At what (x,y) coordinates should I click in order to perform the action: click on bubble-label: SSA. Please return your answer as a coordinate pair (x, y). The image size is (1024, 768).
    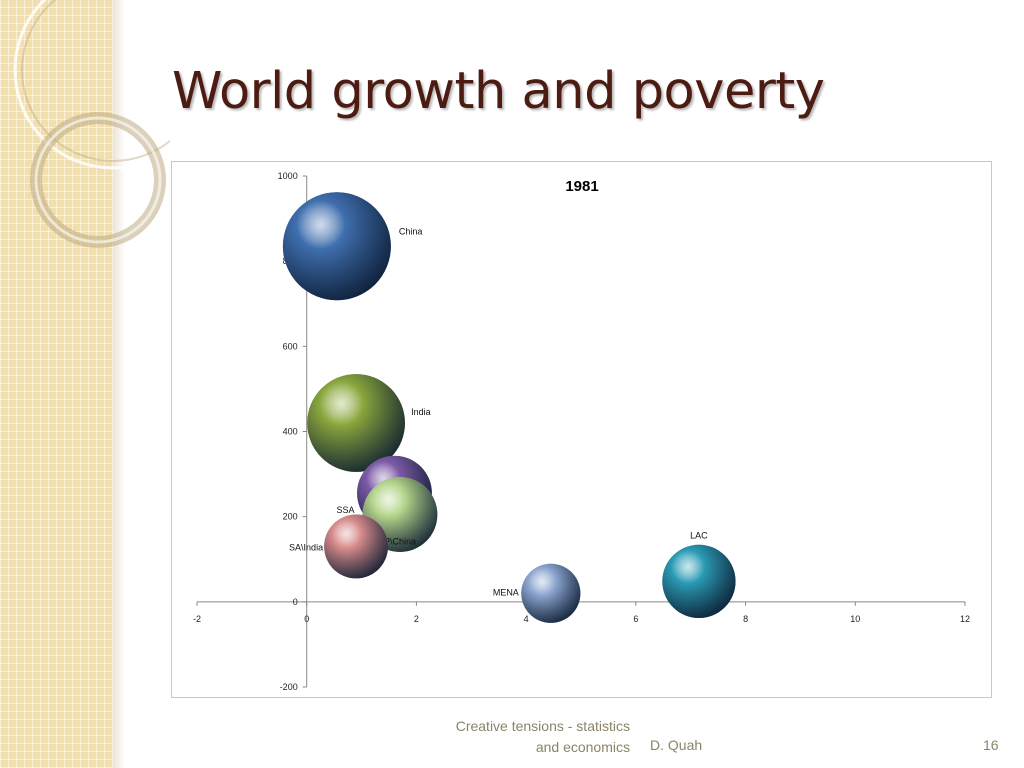
    Looking at the image, I should click on (345, 510).